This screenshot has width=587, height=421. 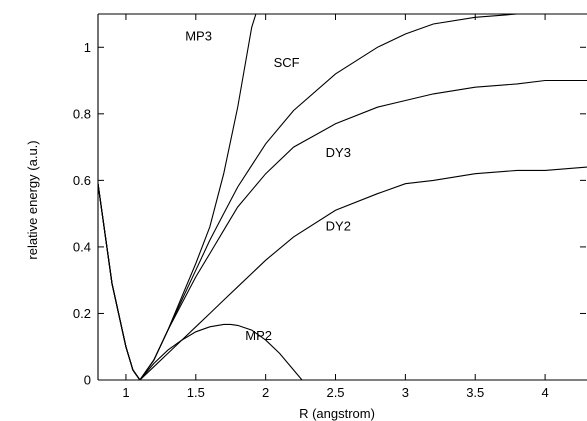 I want to click on x-tick-label: 3, so click(x=405, y=392).